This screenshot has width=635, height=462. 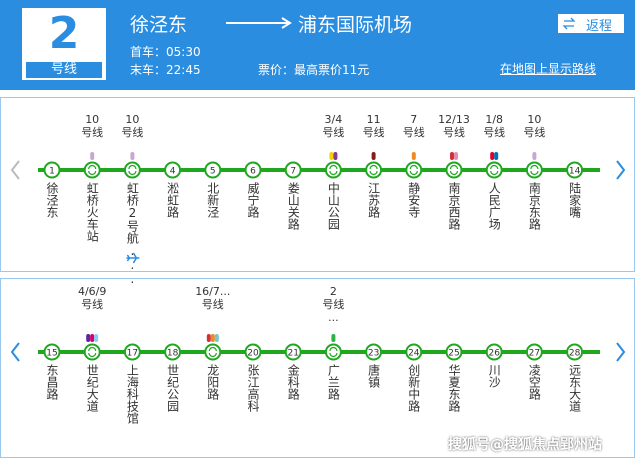 What do you see at coordinates (454, 119) in the screenshot?
I see `transfer-line: 12/13` at bounding box center [454, 119].